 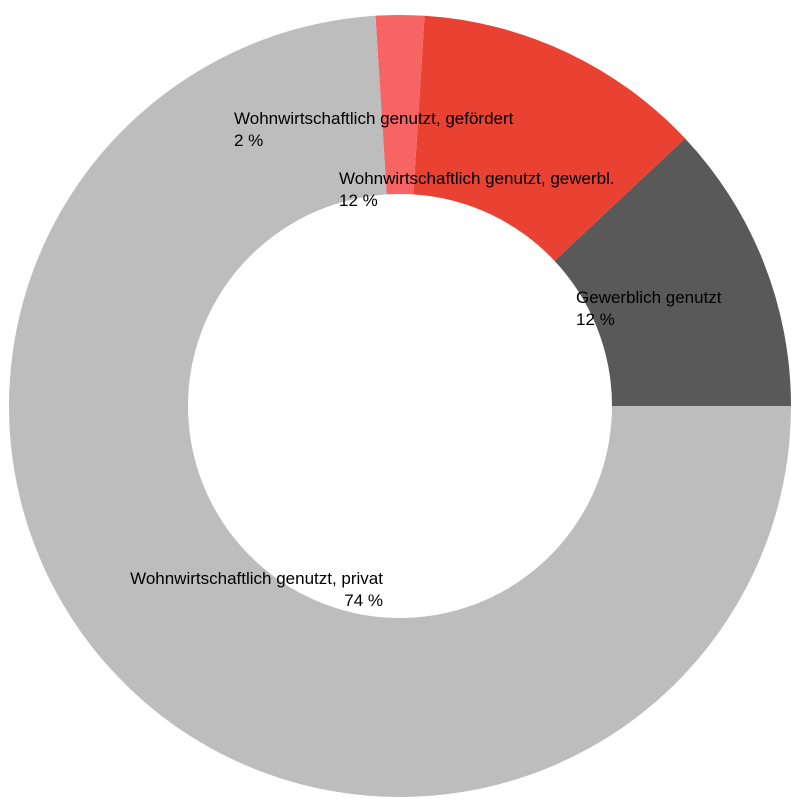 What do you see at coordinates (374, 118) in the screenshot?
I see `slice-name: Wohnwirtschaftlich genutzt, gefördert` at bounding box center [374, 118].